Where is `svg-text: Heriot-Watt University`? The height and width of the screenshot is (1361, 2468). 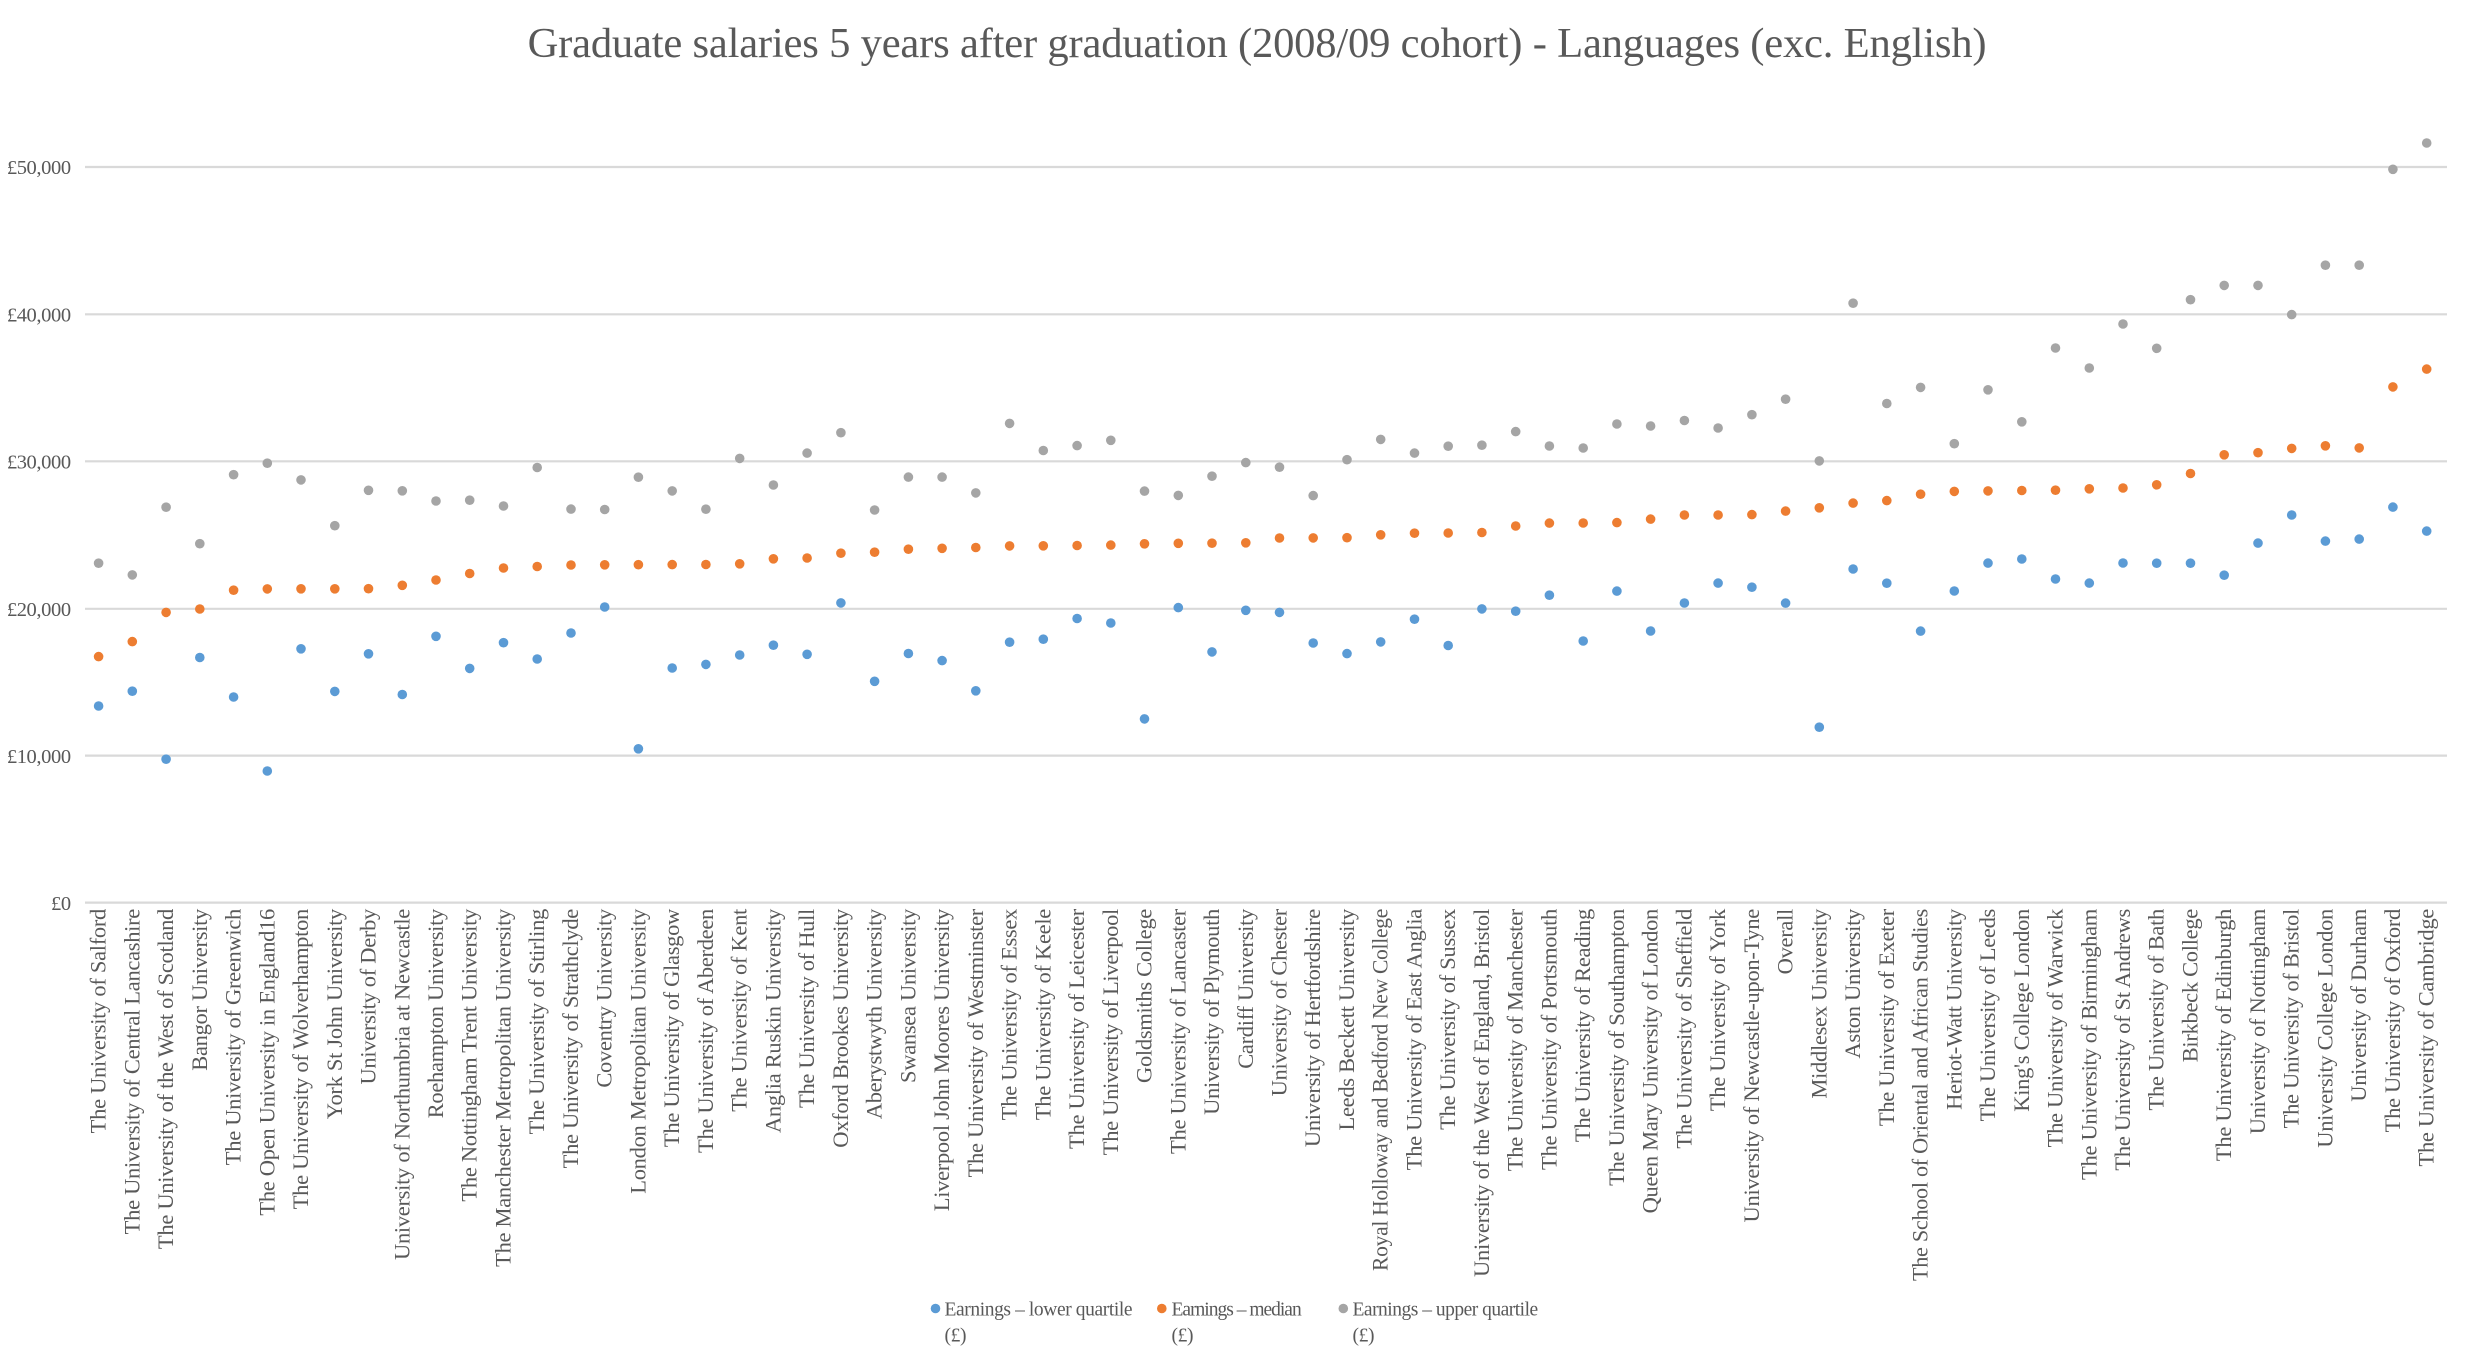 svg-text: Heriot-Watt University is located at coordinates (1953, 1009).